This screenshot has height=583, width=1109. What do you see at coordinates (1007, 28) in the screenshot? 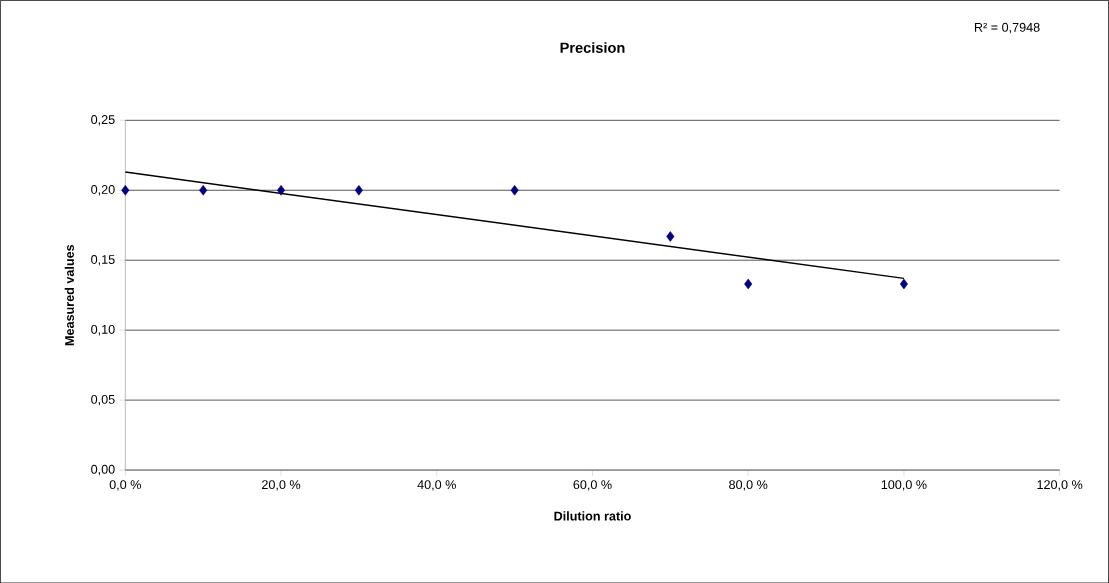
I see `text: R² = 0,7948` at bounding box center [1007, 28].